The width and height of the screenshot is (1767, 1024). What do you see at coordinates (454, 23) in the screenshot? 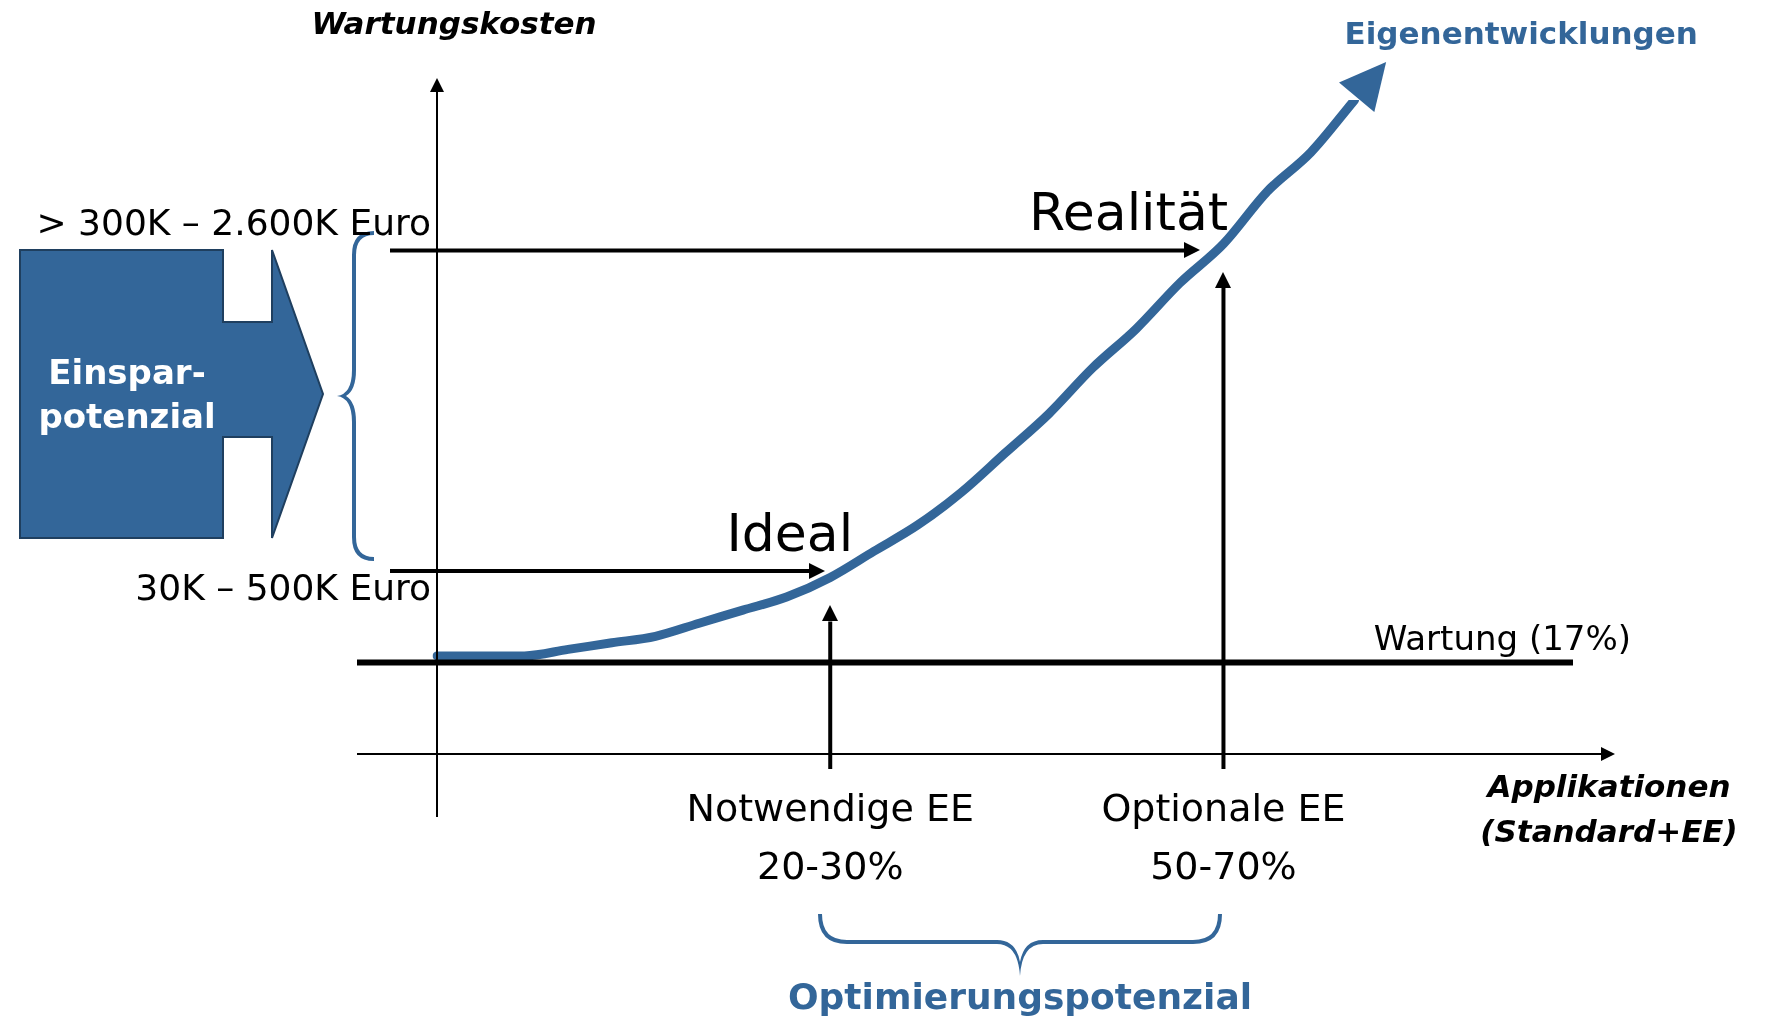
I see `y-axis-title: Wartungskosten` at bounding box center [454, 23].